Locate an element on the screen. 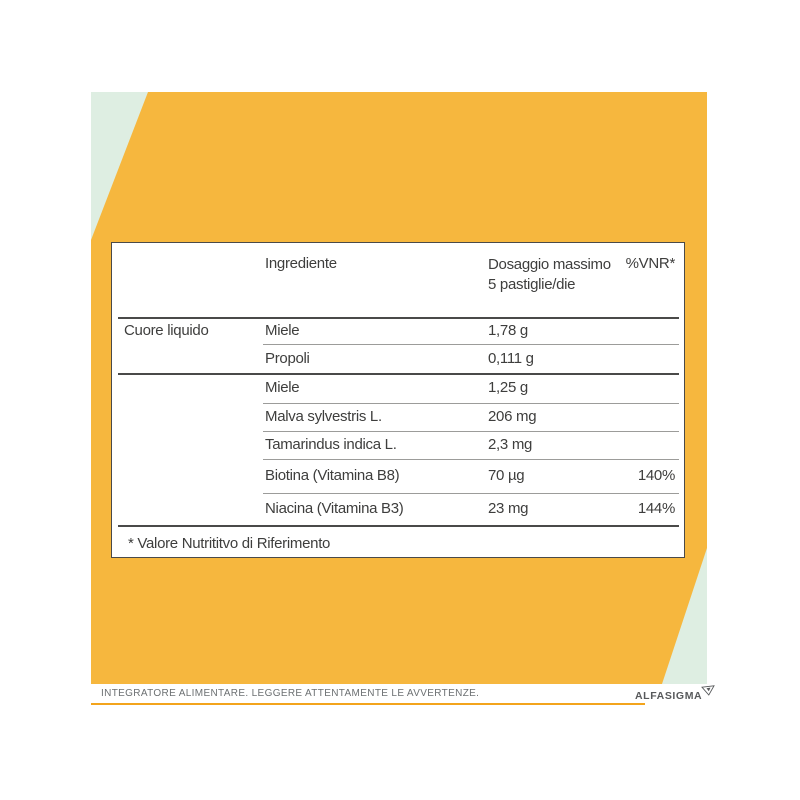  dosage-cell: 1,78 g is located at coordinates (508, 330).